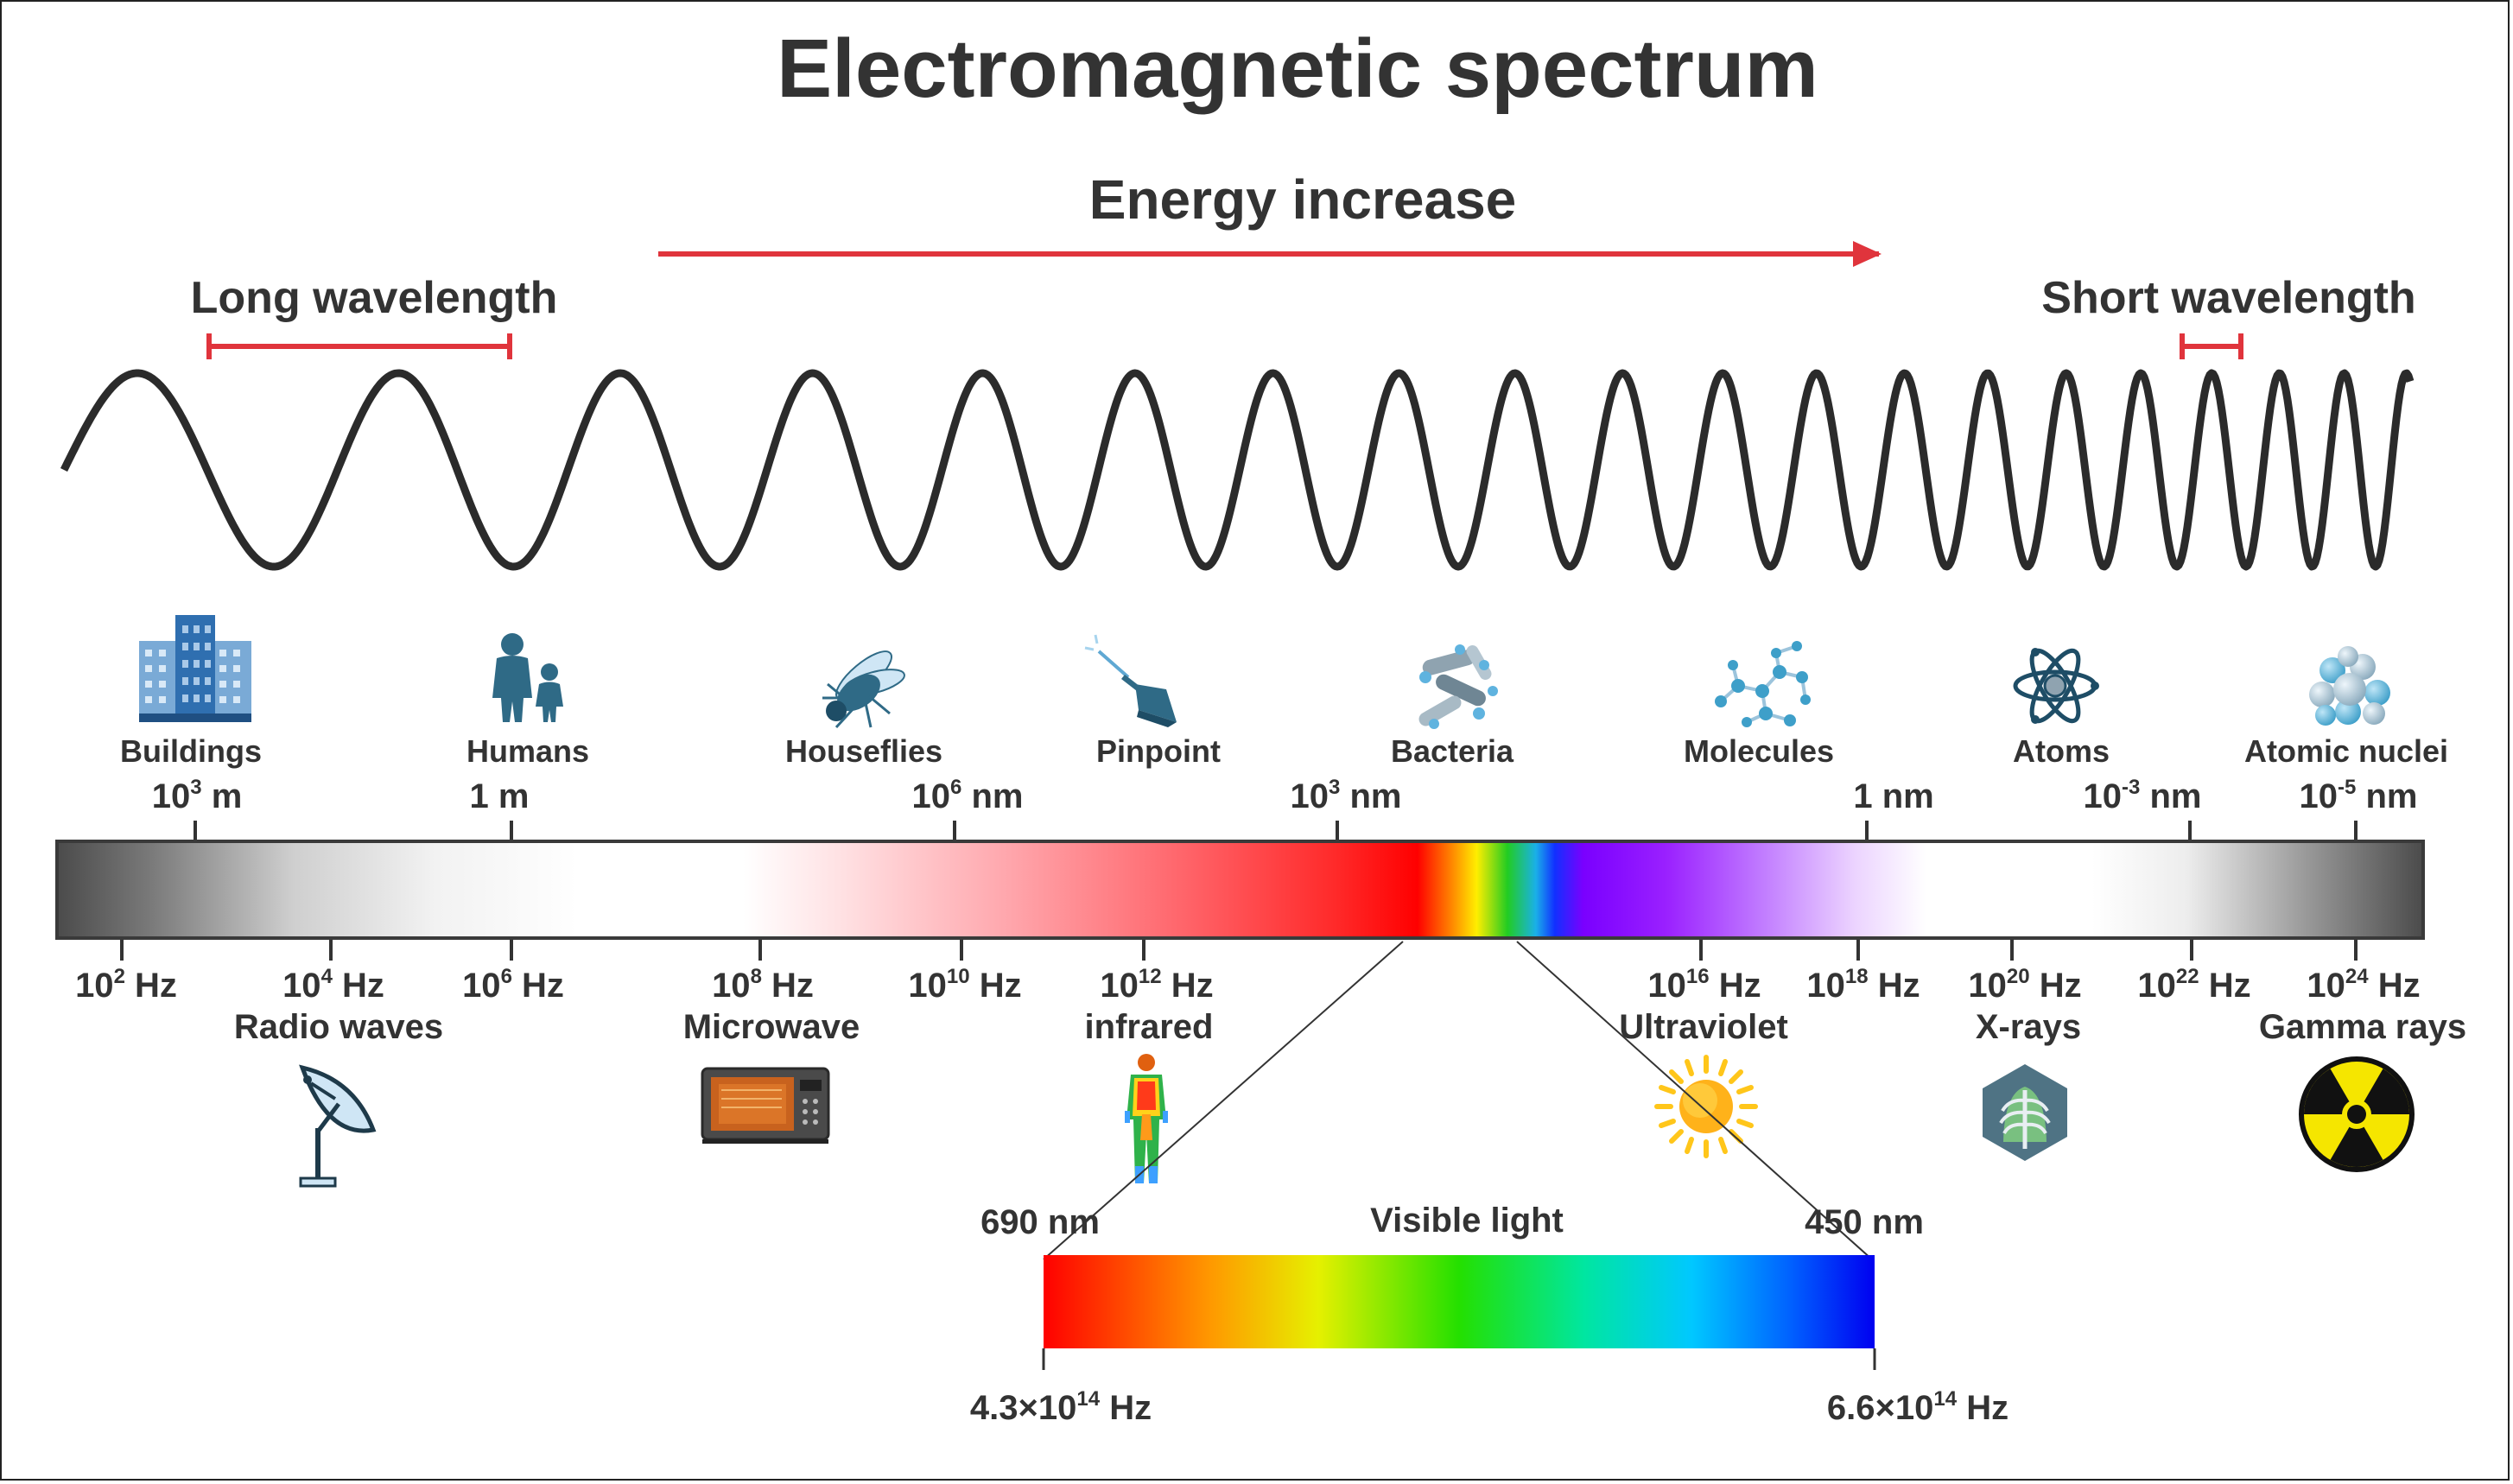 The width and height of the screenshot is (2513, 1484). I want to click on sun-icon, so click(1706, 1106).